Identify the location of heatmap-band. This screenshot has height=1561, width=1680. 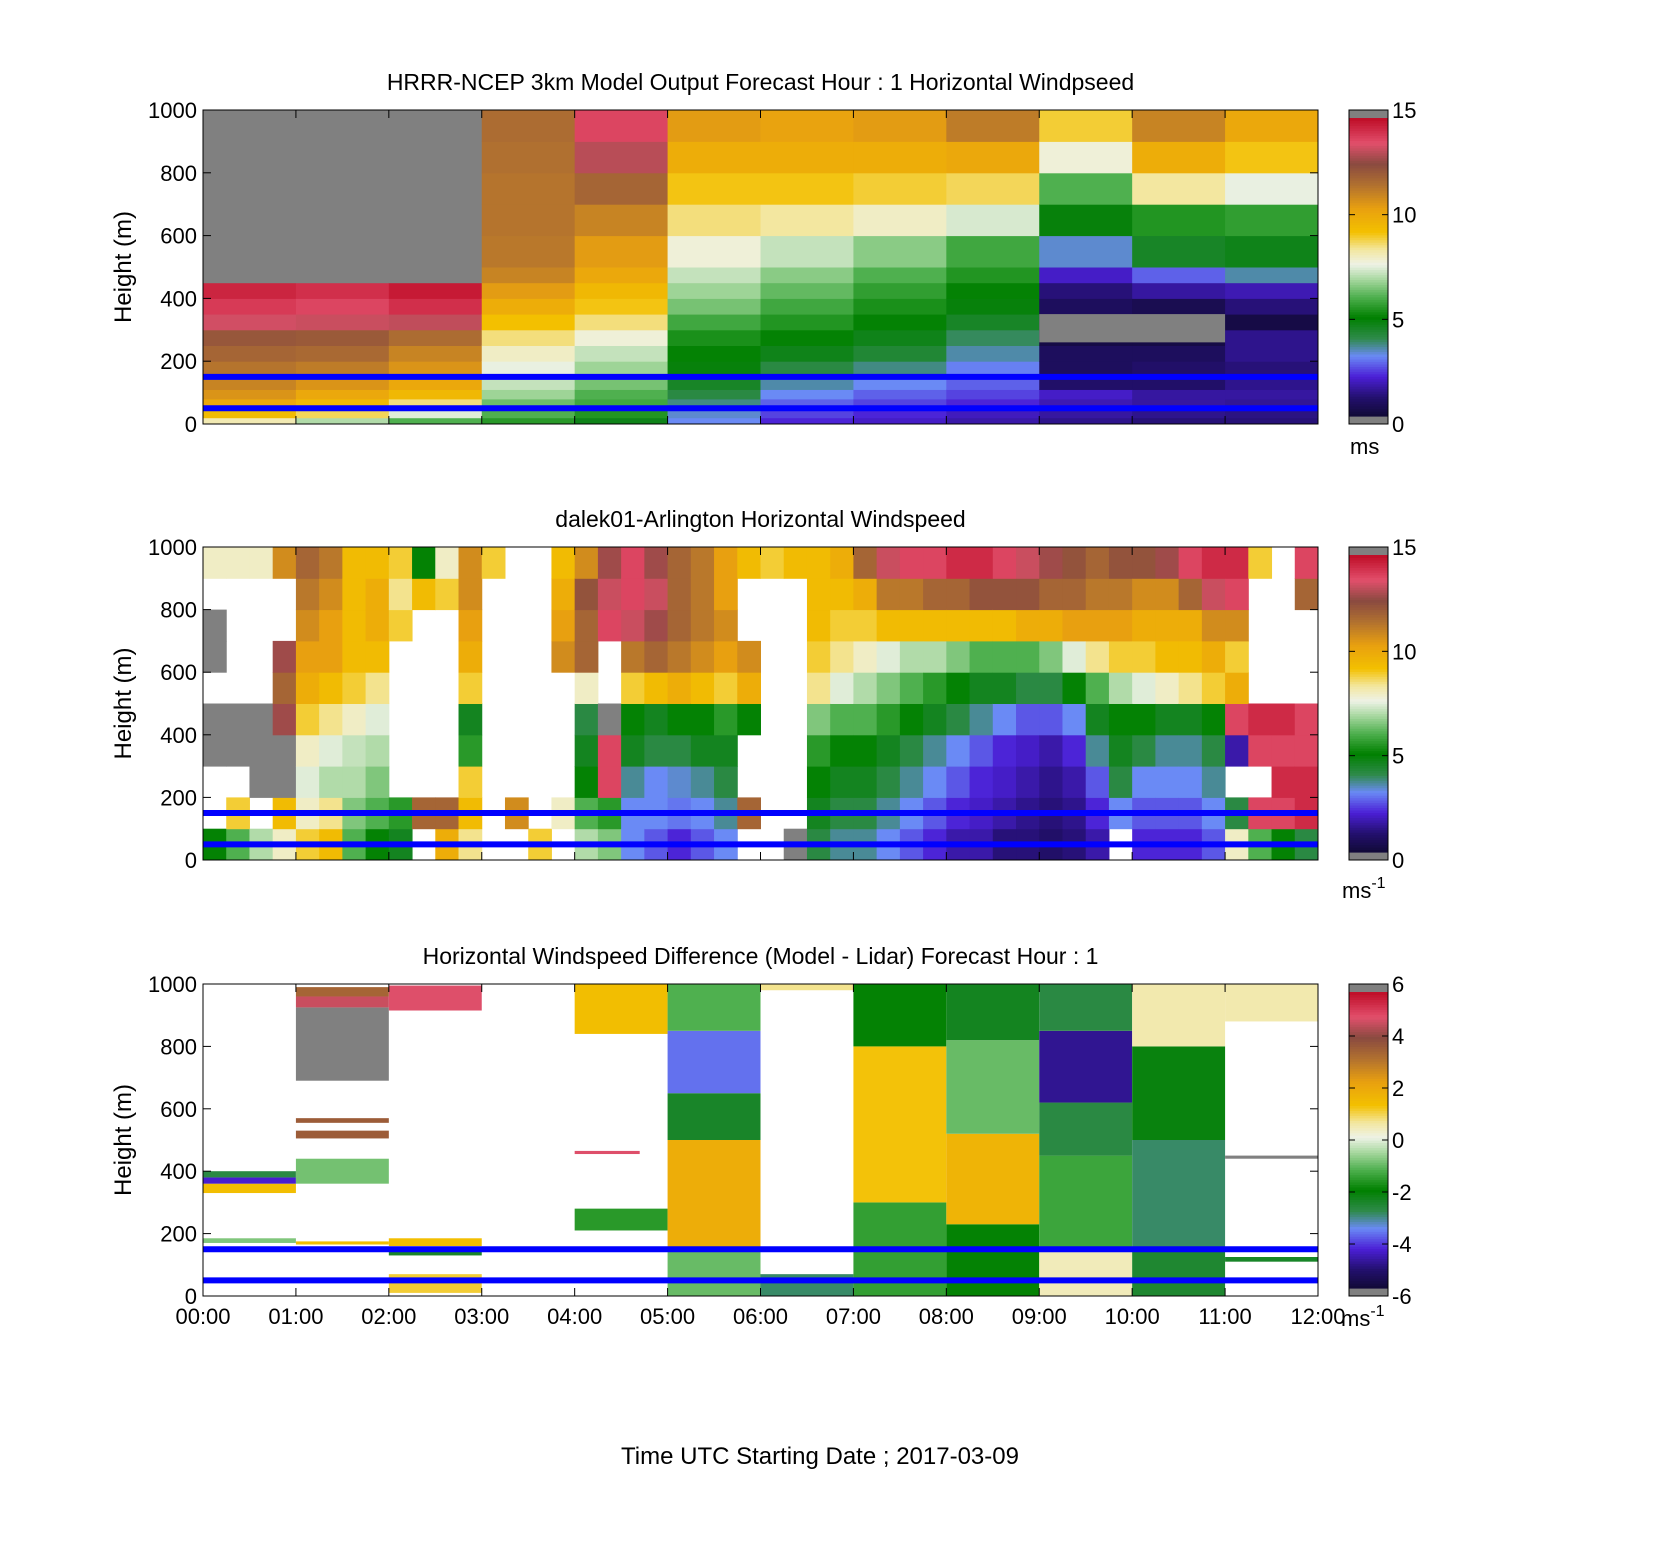
(993, 1012).